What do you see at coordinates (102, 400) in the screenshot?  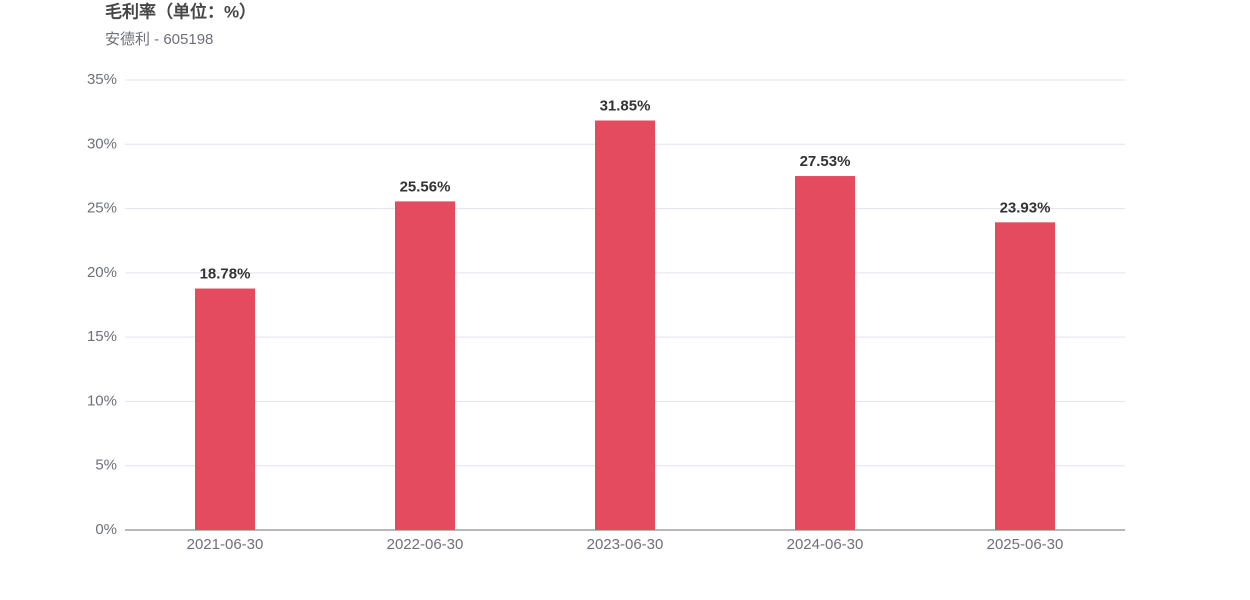 I see `y-tick-label: 10%` at bounding box center [102, 400].